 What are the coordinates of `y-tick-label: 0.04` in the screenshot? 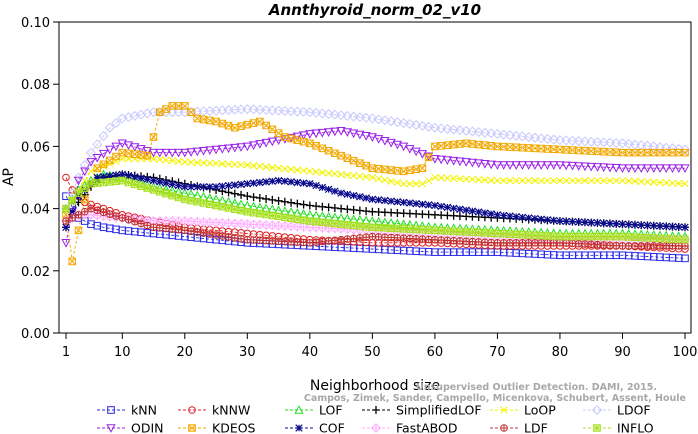 It's located at (35, 210).